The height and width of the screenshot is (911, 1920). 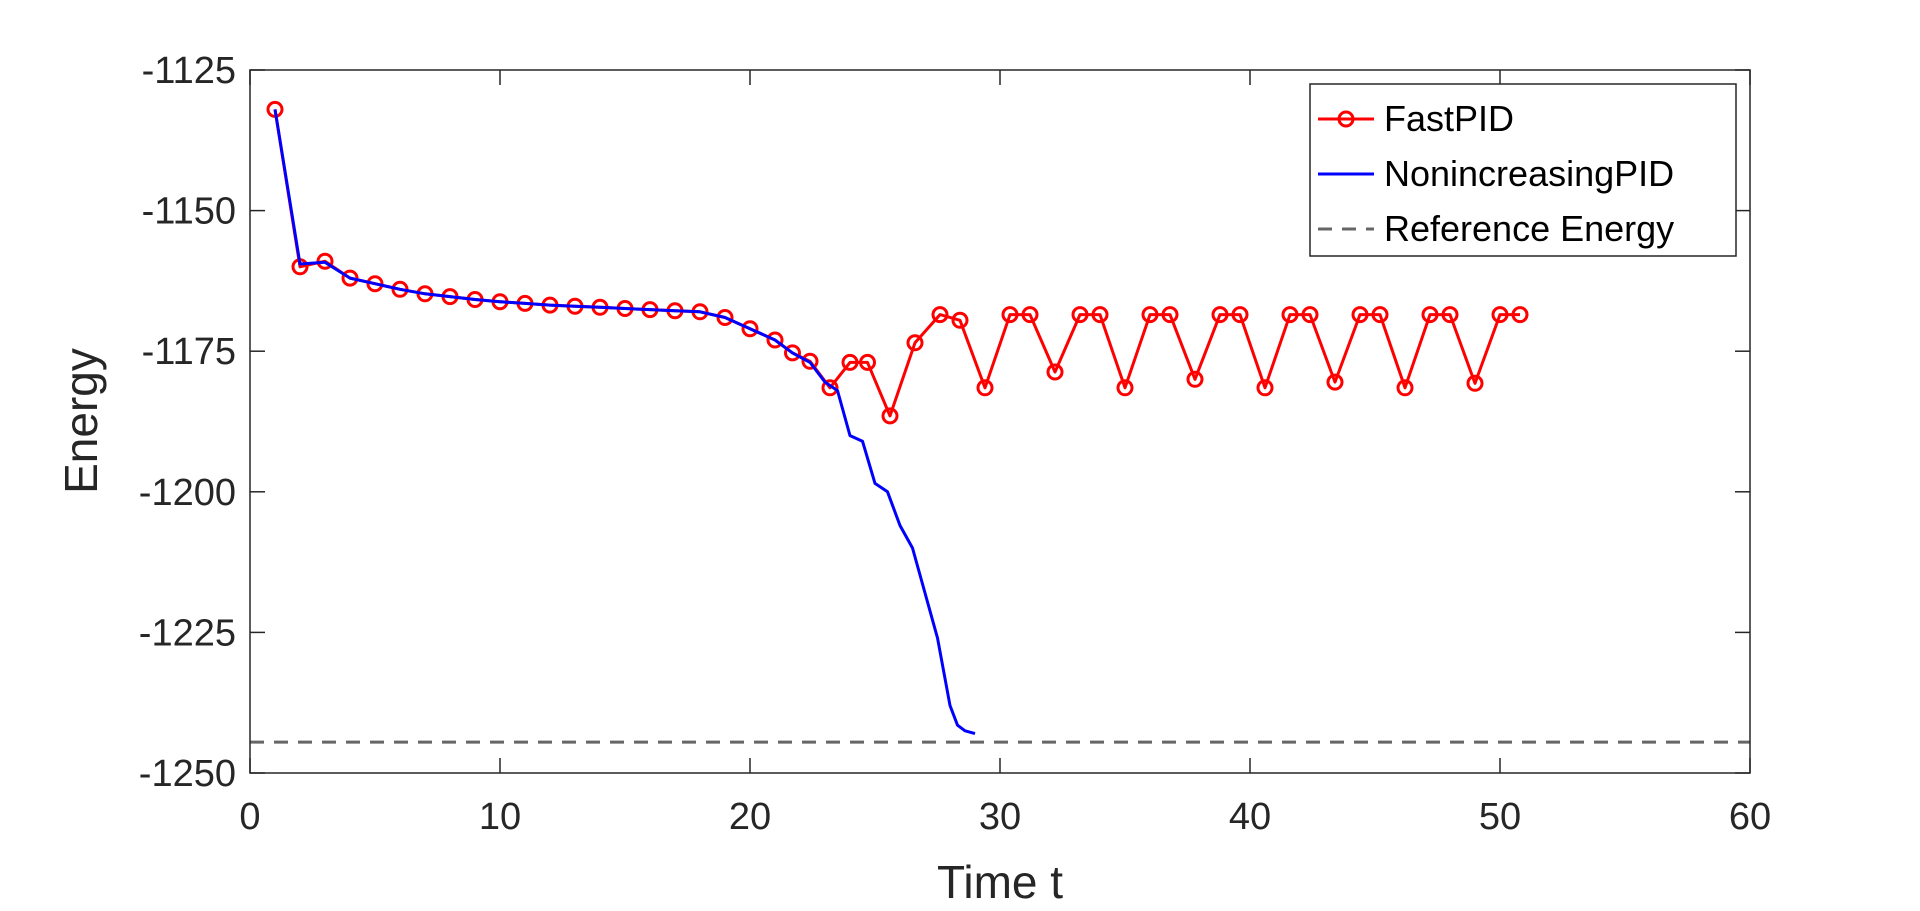 What do you see at coordinates (1529, 228) in the screenshot?
I see `legend-label: Reference Energy` at bounding box center [1529, 228].